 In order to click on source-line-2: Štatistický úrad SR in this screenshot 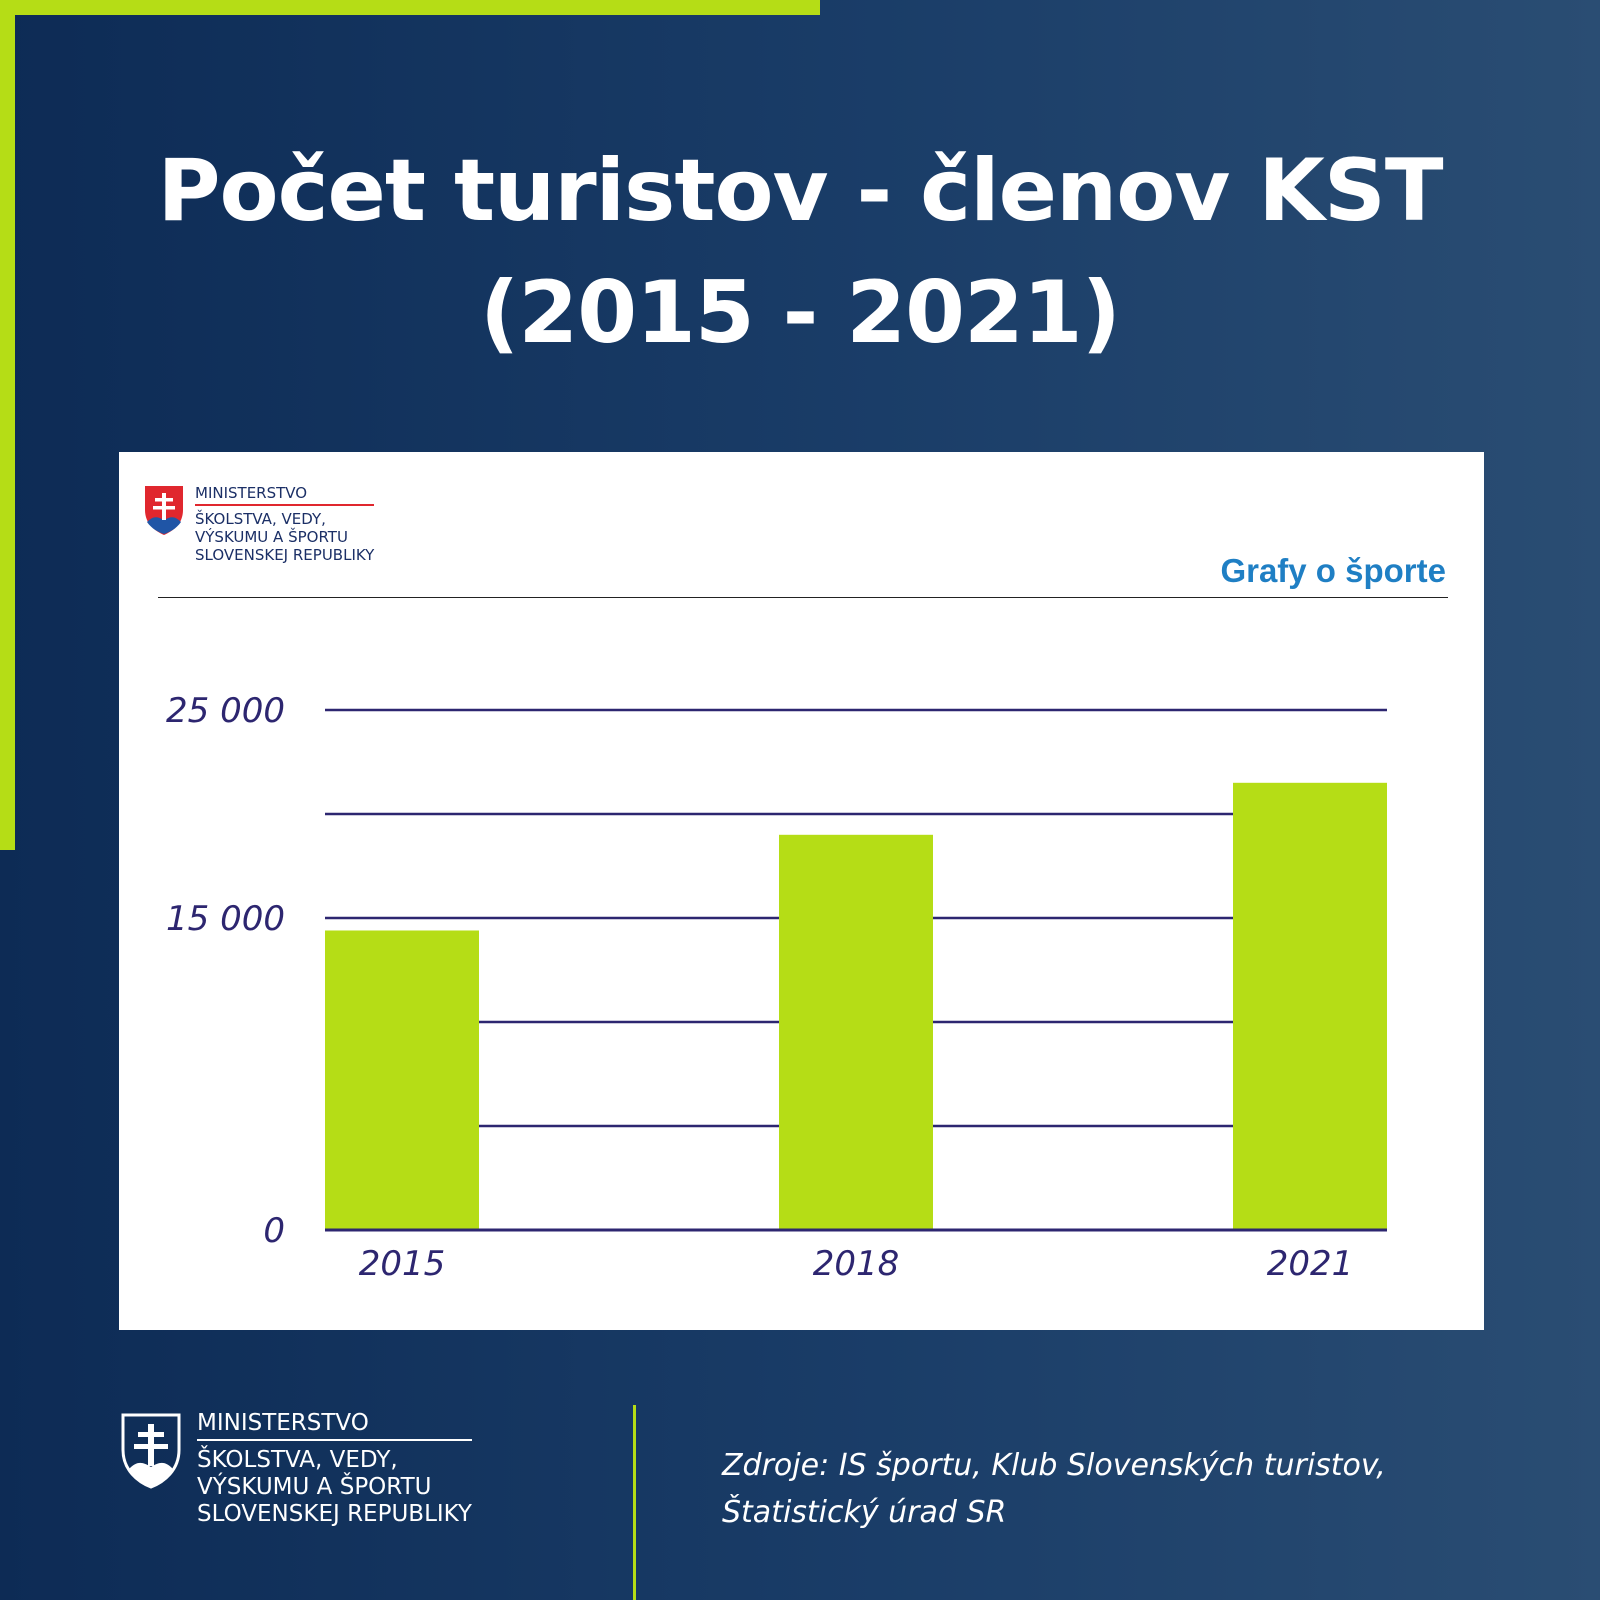, I will do `click(864, 1512)`.